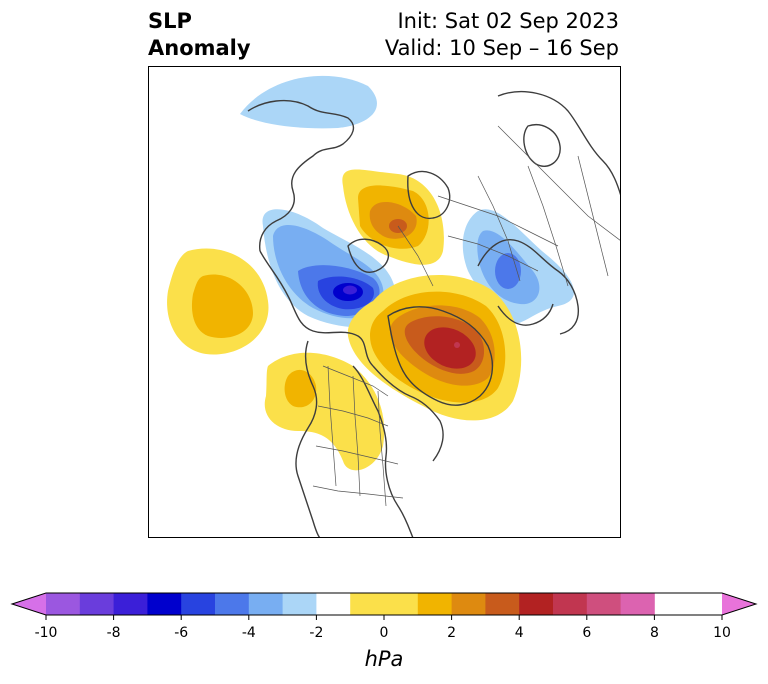 This screenshot has width=768, height=684. Describe the element at coordinates (218, 301) in the screenshot. I see `anomaly-high-north-pacific` at that location.